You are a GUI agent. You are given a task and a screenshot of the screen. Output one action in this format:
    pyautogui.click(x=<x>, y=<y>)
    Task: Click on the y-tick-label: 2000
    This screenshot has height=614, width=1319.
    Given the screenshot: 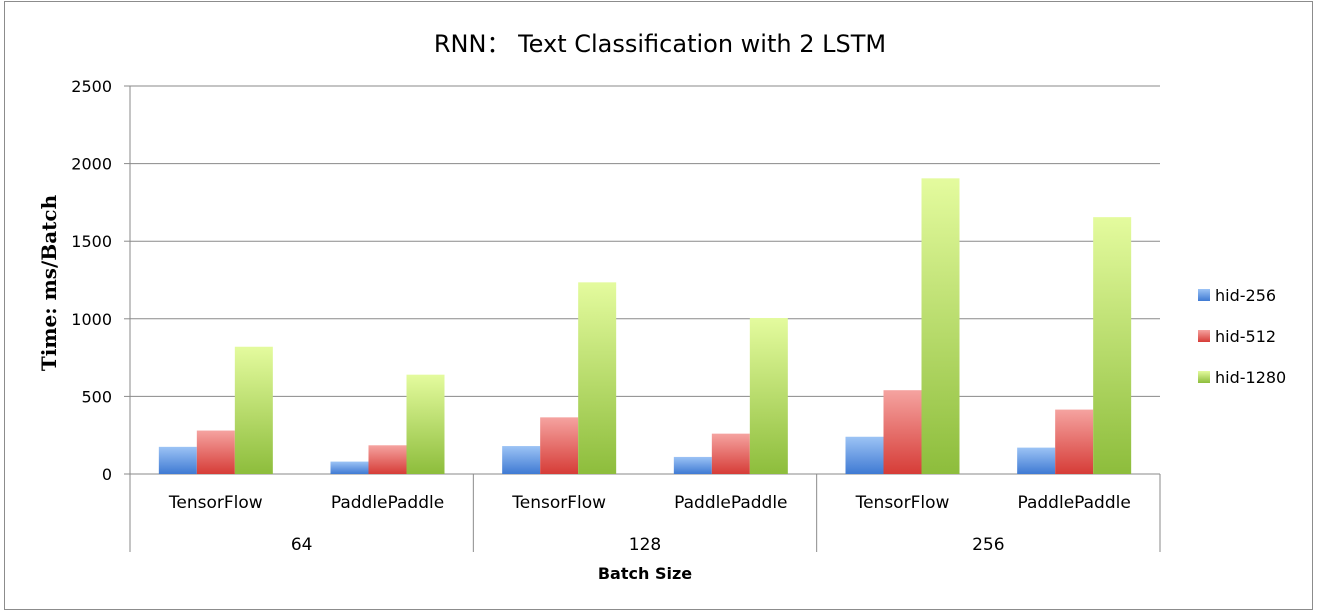 What is the action you would take?
    pyautogui.click(x=91, y=164)
    